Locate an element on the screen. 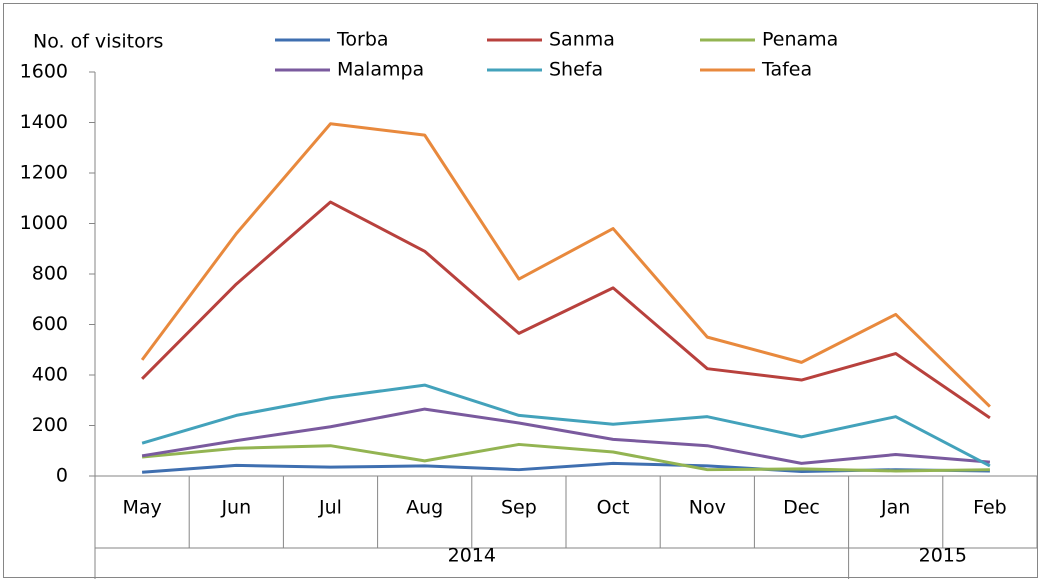 Image resolution: width=1042 pixels, height=583 pixels. legend-label: Torba is located at coordinates (362, 40).